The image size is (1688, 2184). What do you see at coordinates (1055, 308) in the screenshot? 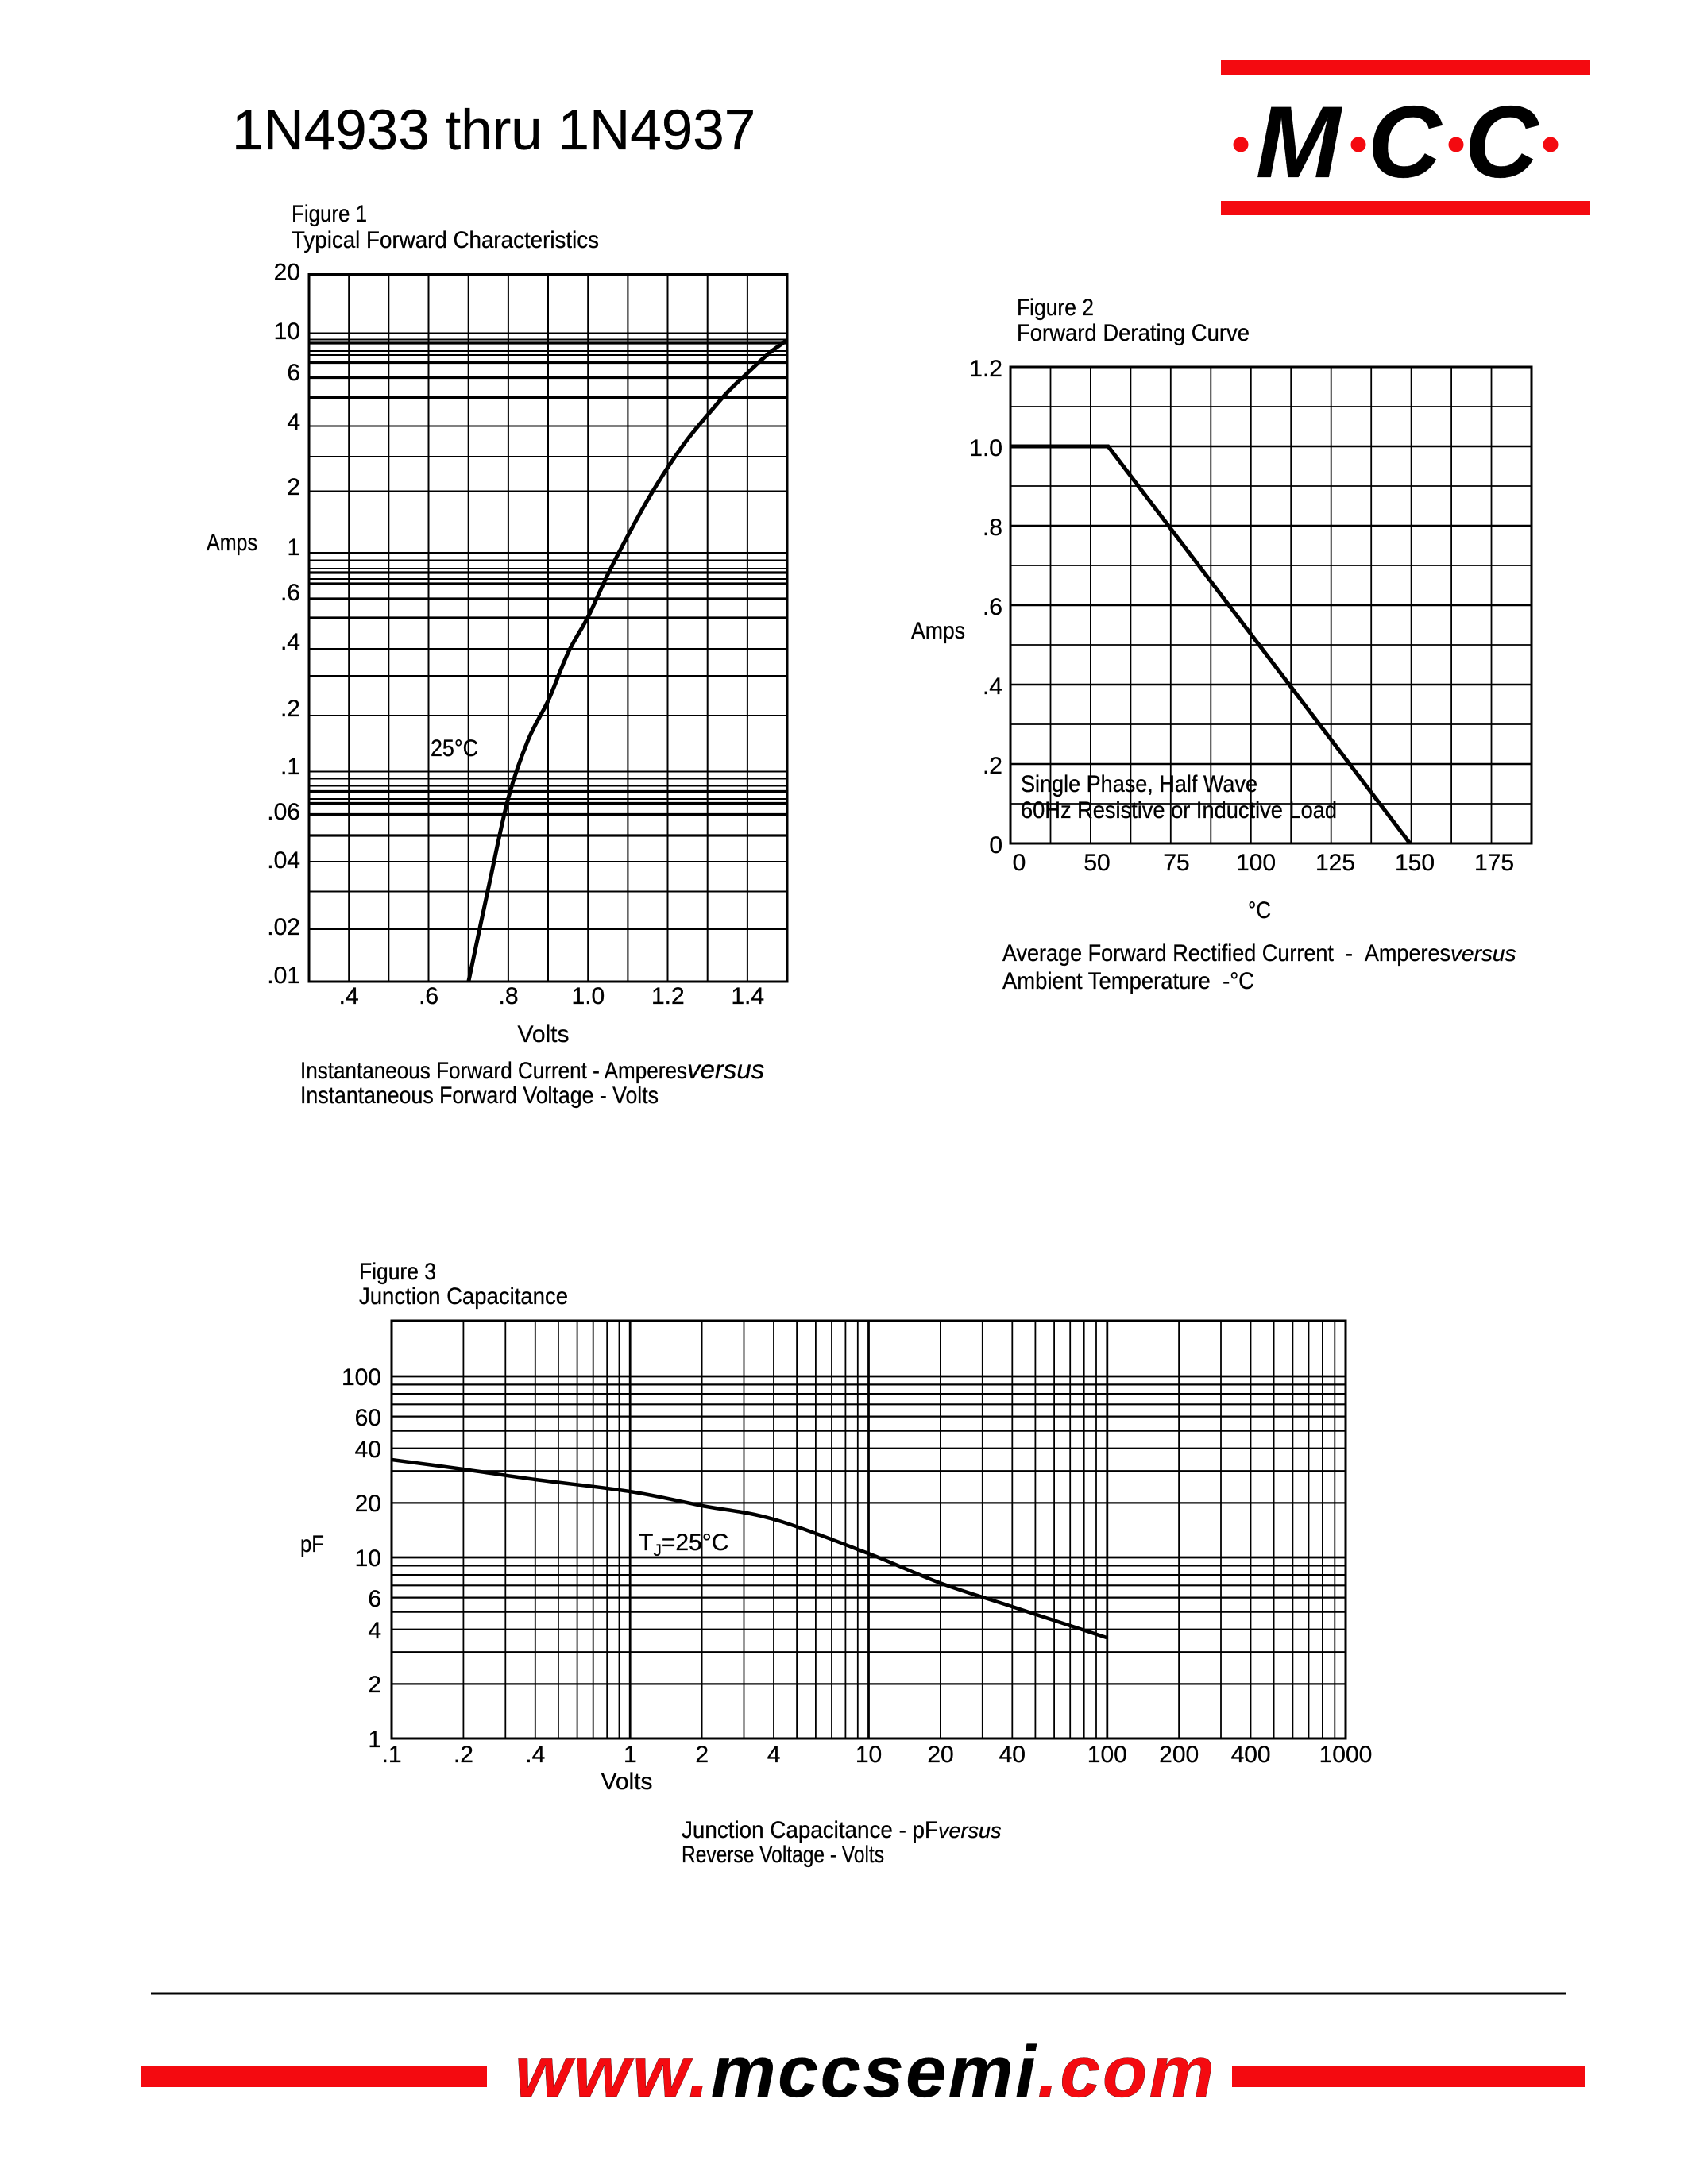
I see `svg-text: Figure 2` at bounding box center [1055, 308].